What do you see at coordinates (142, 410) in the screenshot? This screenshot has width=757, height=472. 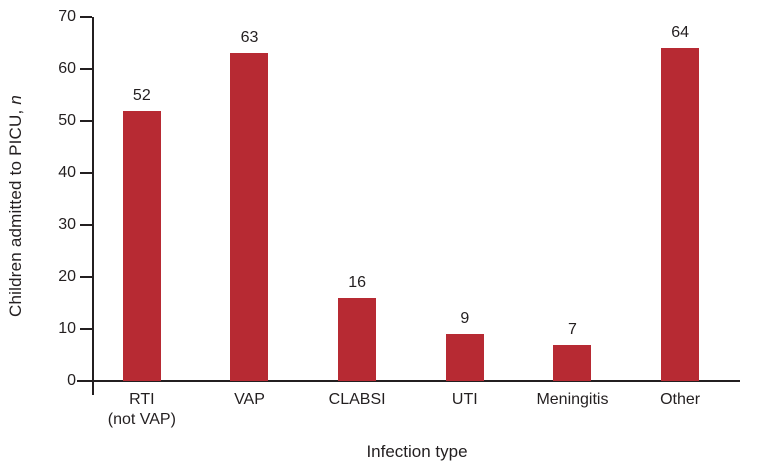 I see `x-category-label: RTI (not VAP)` at bounding box center [142, 410].